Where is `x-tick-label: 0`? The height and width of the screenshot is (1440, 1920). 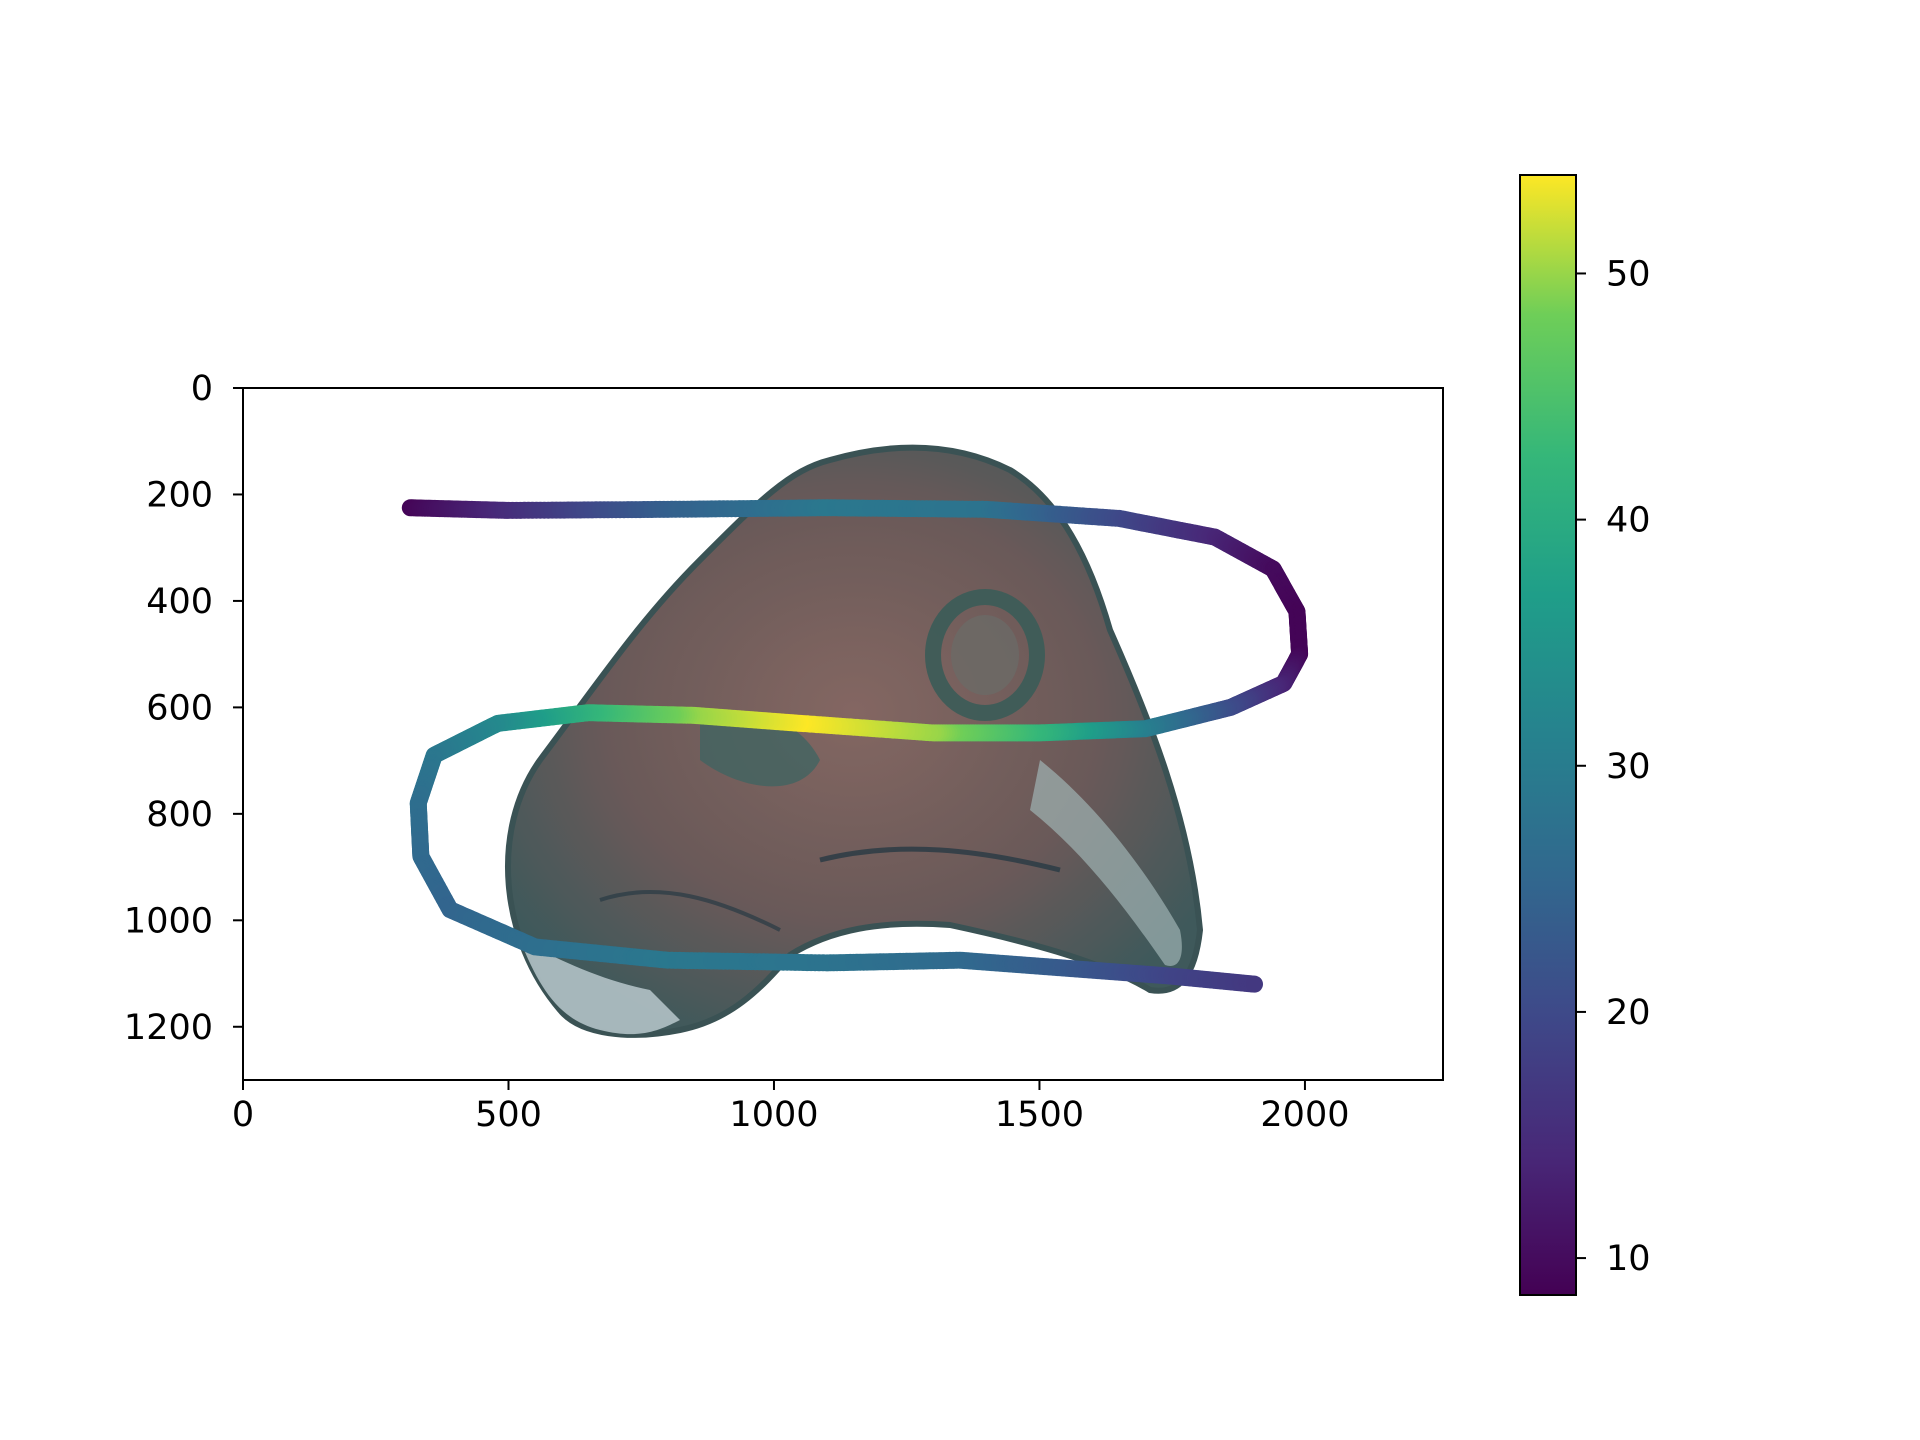
x-tick-label: 0 is located at coordinates (243, 1115).